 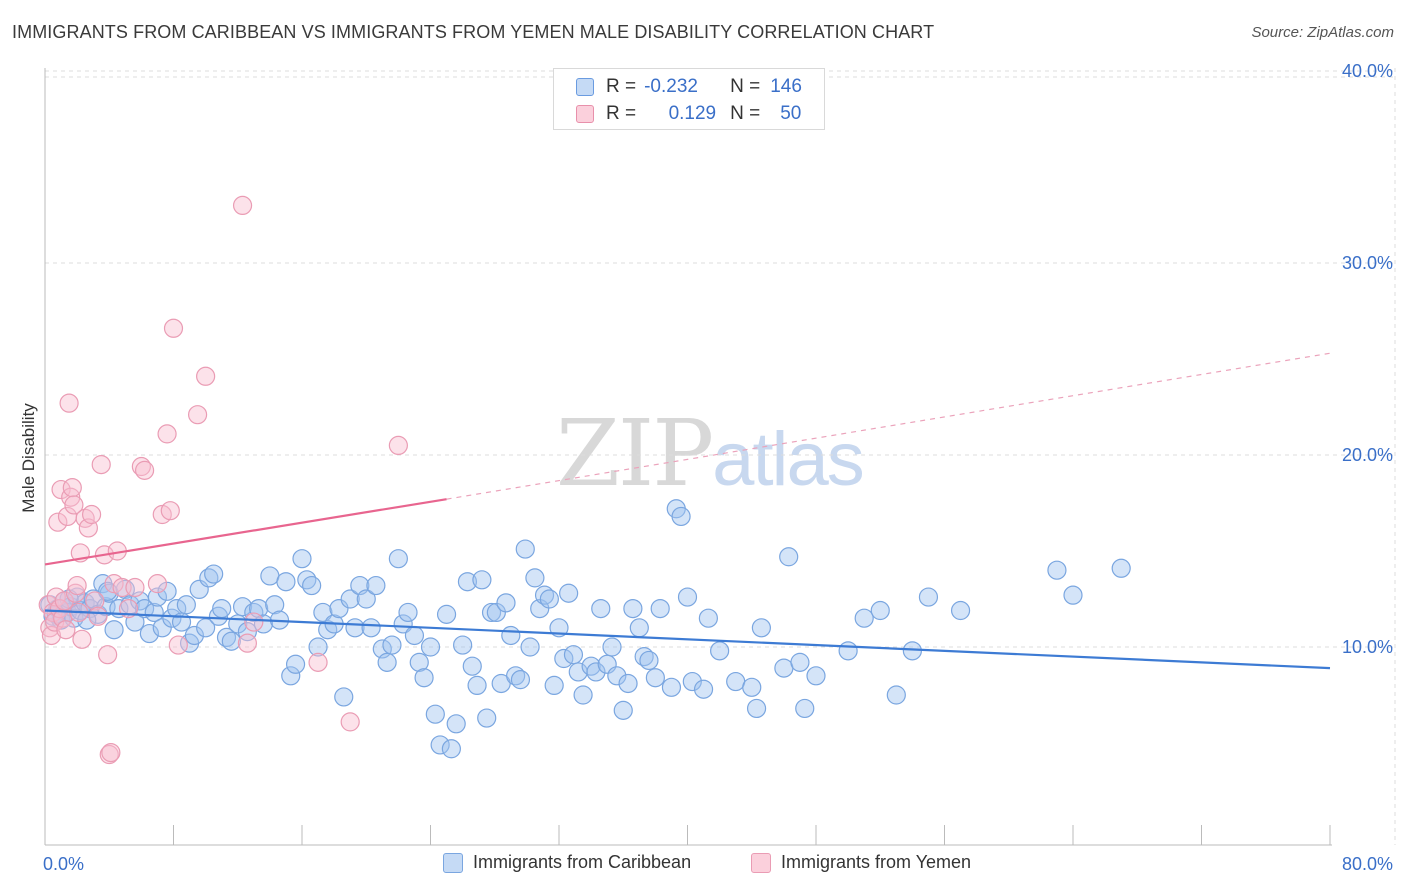 What do you see at coordinates (791, 113) in the screenshot?
I see `yemen-n-value: 50` at bounding box center [791, 113].